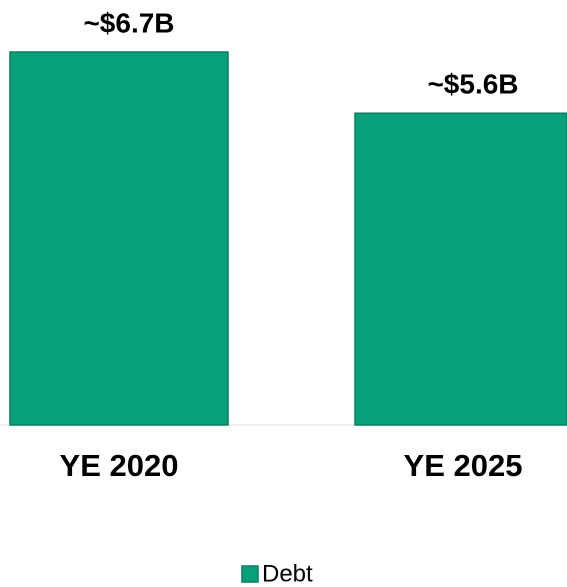 The width and height of the screenshot is (567, 587). I want to click on legend-label: Debt, so click(287, 573).